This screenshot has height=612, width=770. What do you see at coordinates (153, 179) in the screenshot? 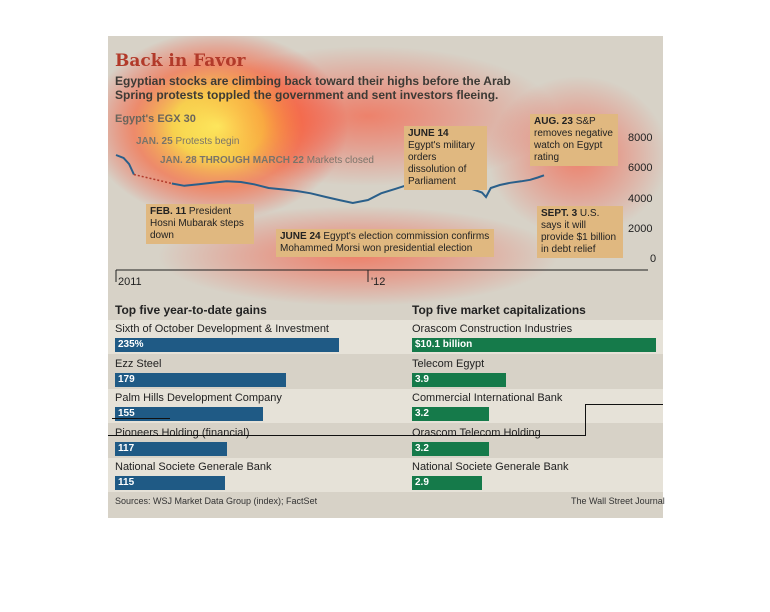
I see `markets-closed-gap-line` at bounding box center [153, 179].